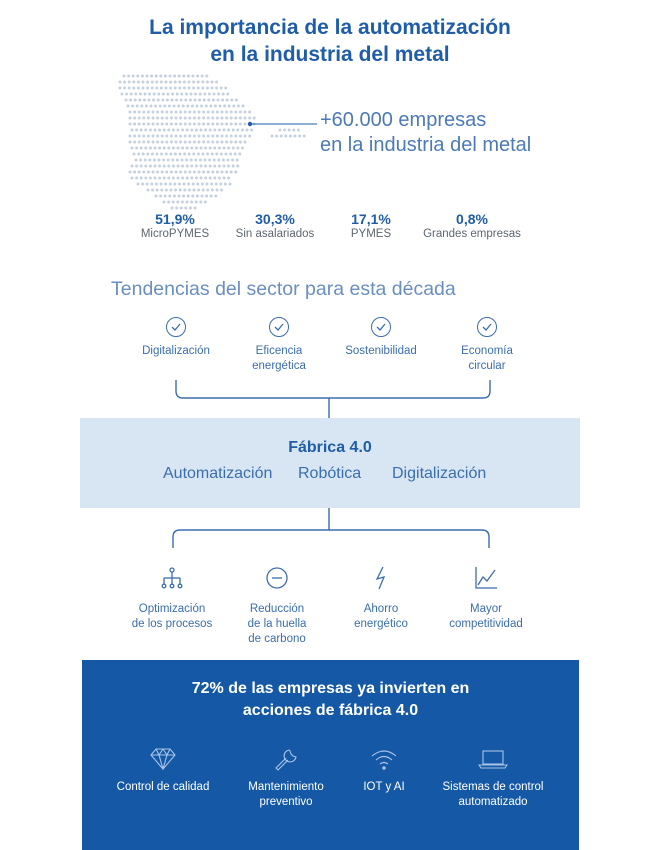 This screenshot has height=850, width=660. I want to click on trend-economia-circular: Economía circular, so click(487, 345).